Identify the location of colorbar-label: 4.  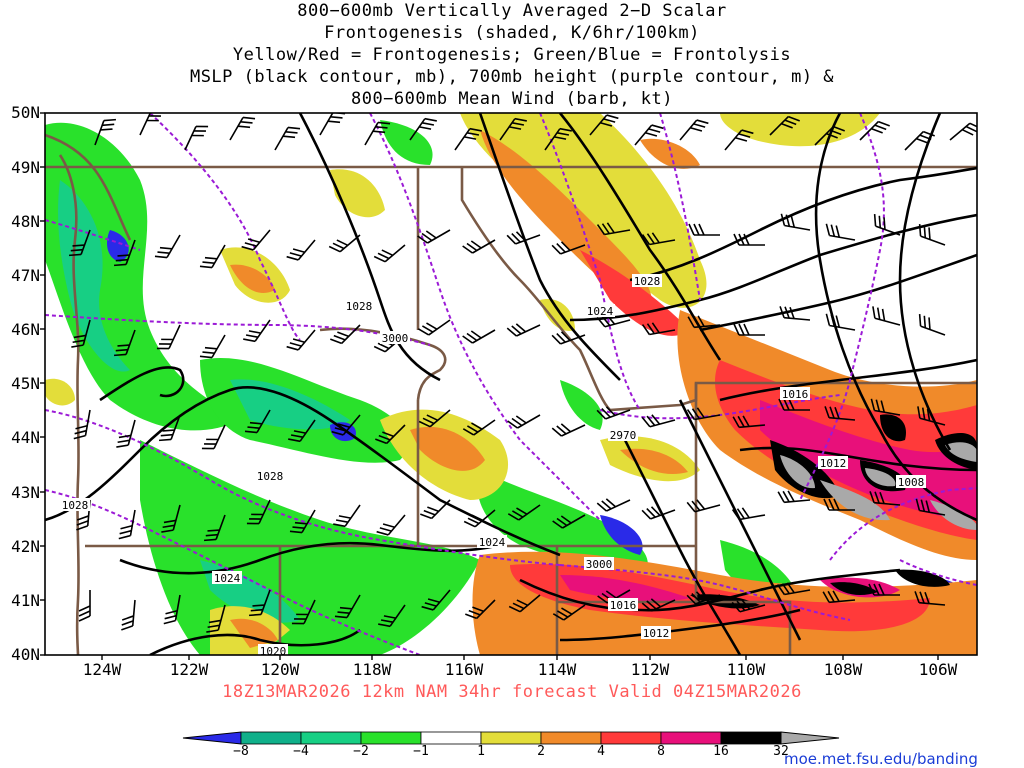
(601, 751).